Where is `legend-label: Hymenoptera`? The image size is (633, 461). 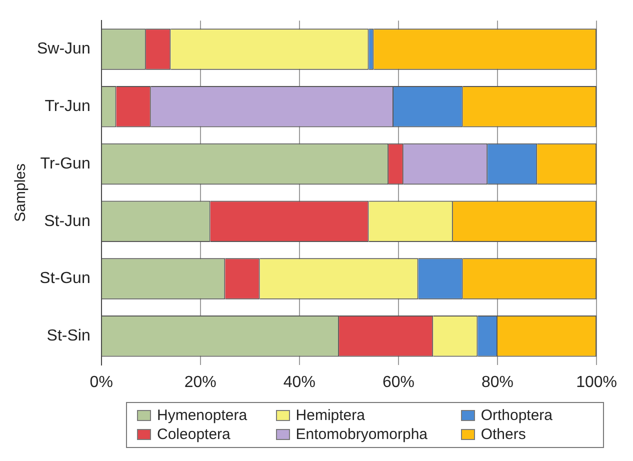 legend-label: Hymenoptera is located at coordinates (202, 415).